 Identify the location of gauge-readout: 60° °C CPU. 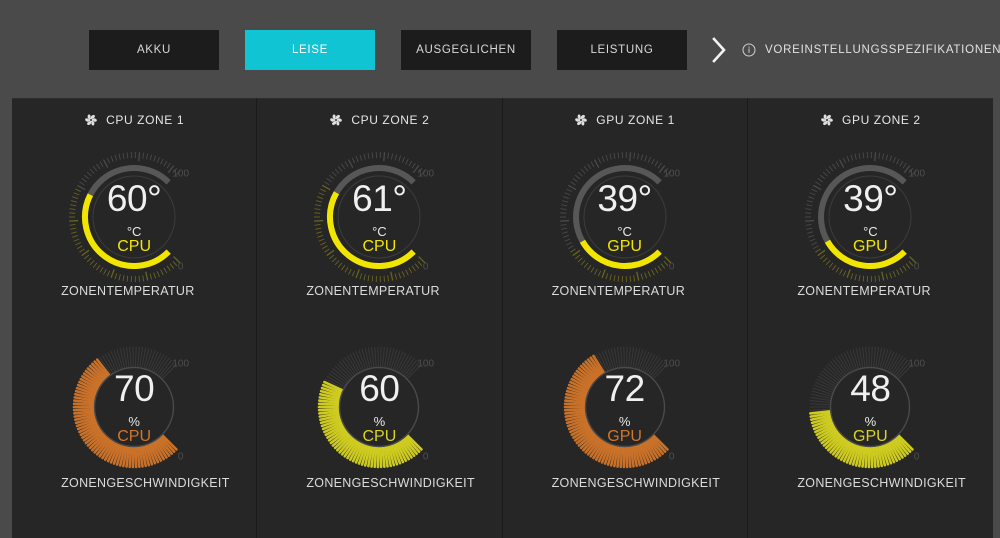
(134, 217).